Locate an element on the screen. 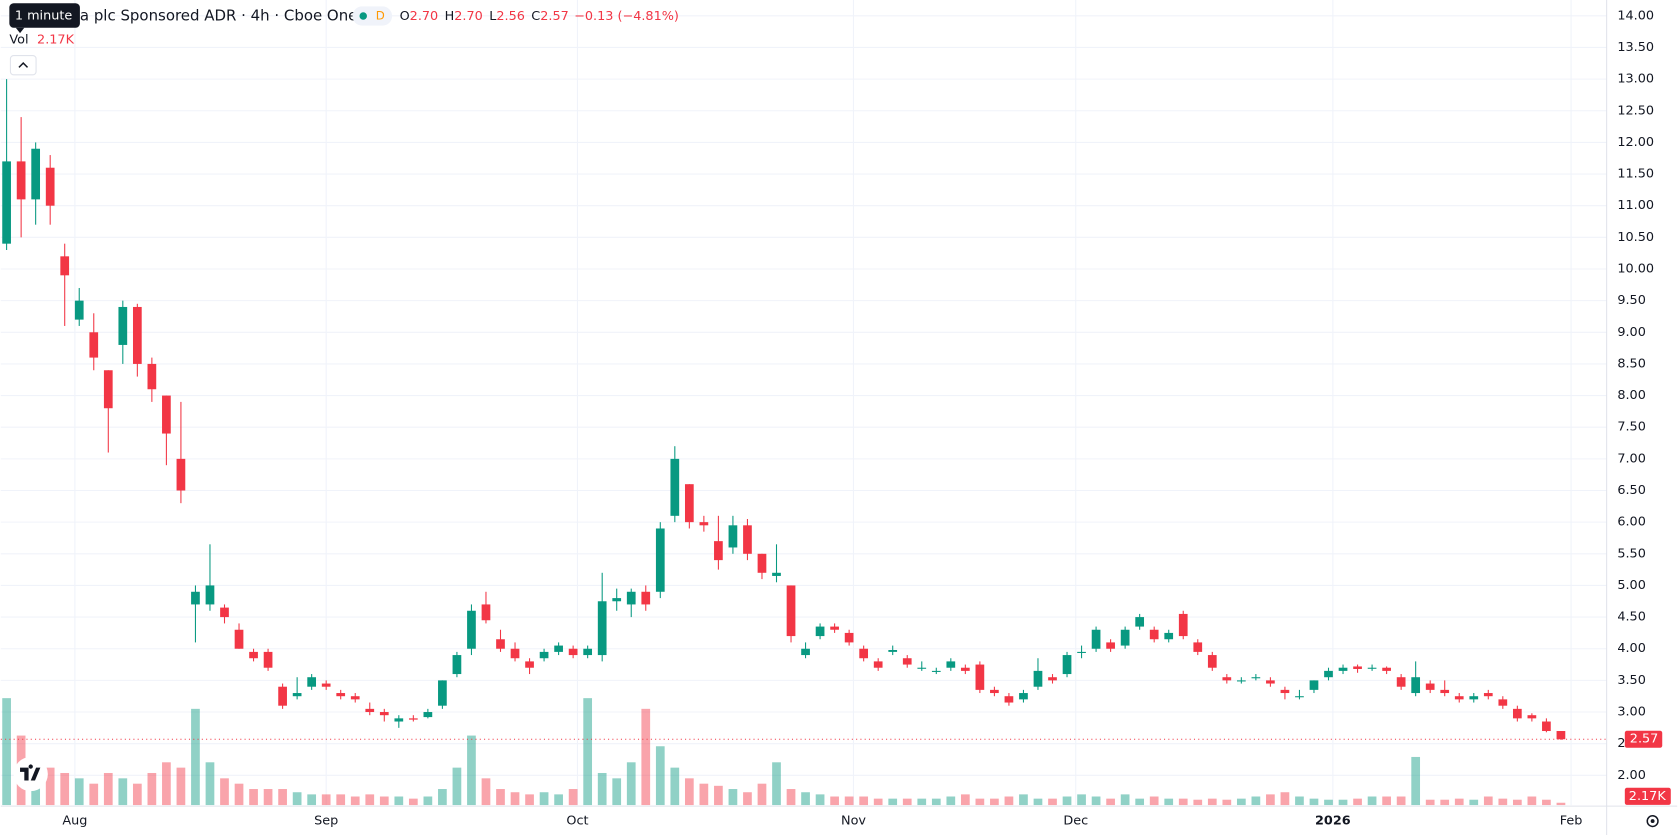  settings-icon is located at coordinates (1652, 821).